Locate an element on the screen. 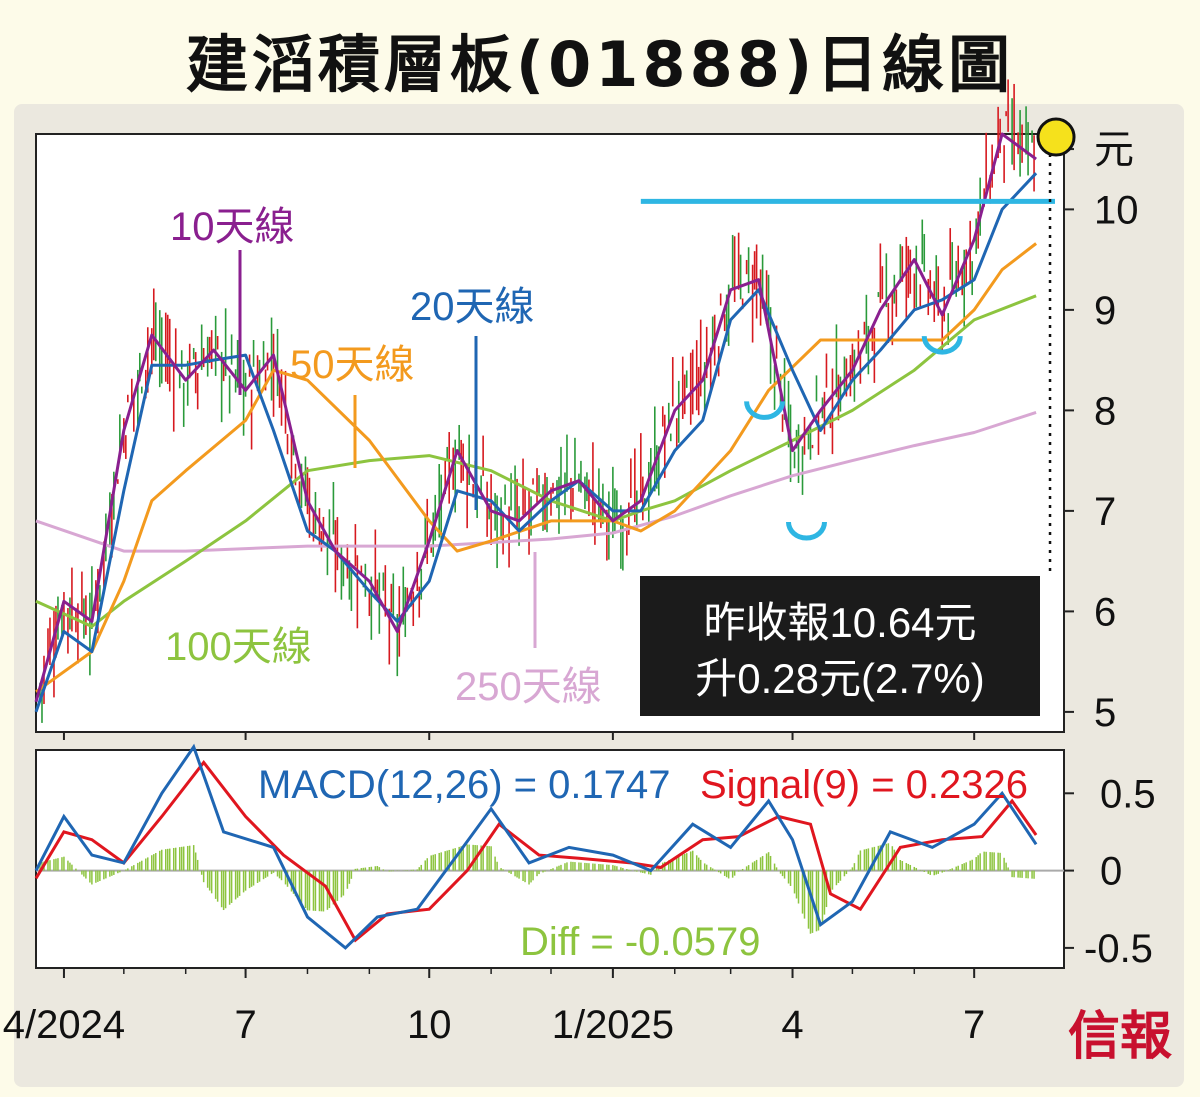 The image size is (1200, 1097). price-tick-label: 9 is located at coordinates (1105, 311).